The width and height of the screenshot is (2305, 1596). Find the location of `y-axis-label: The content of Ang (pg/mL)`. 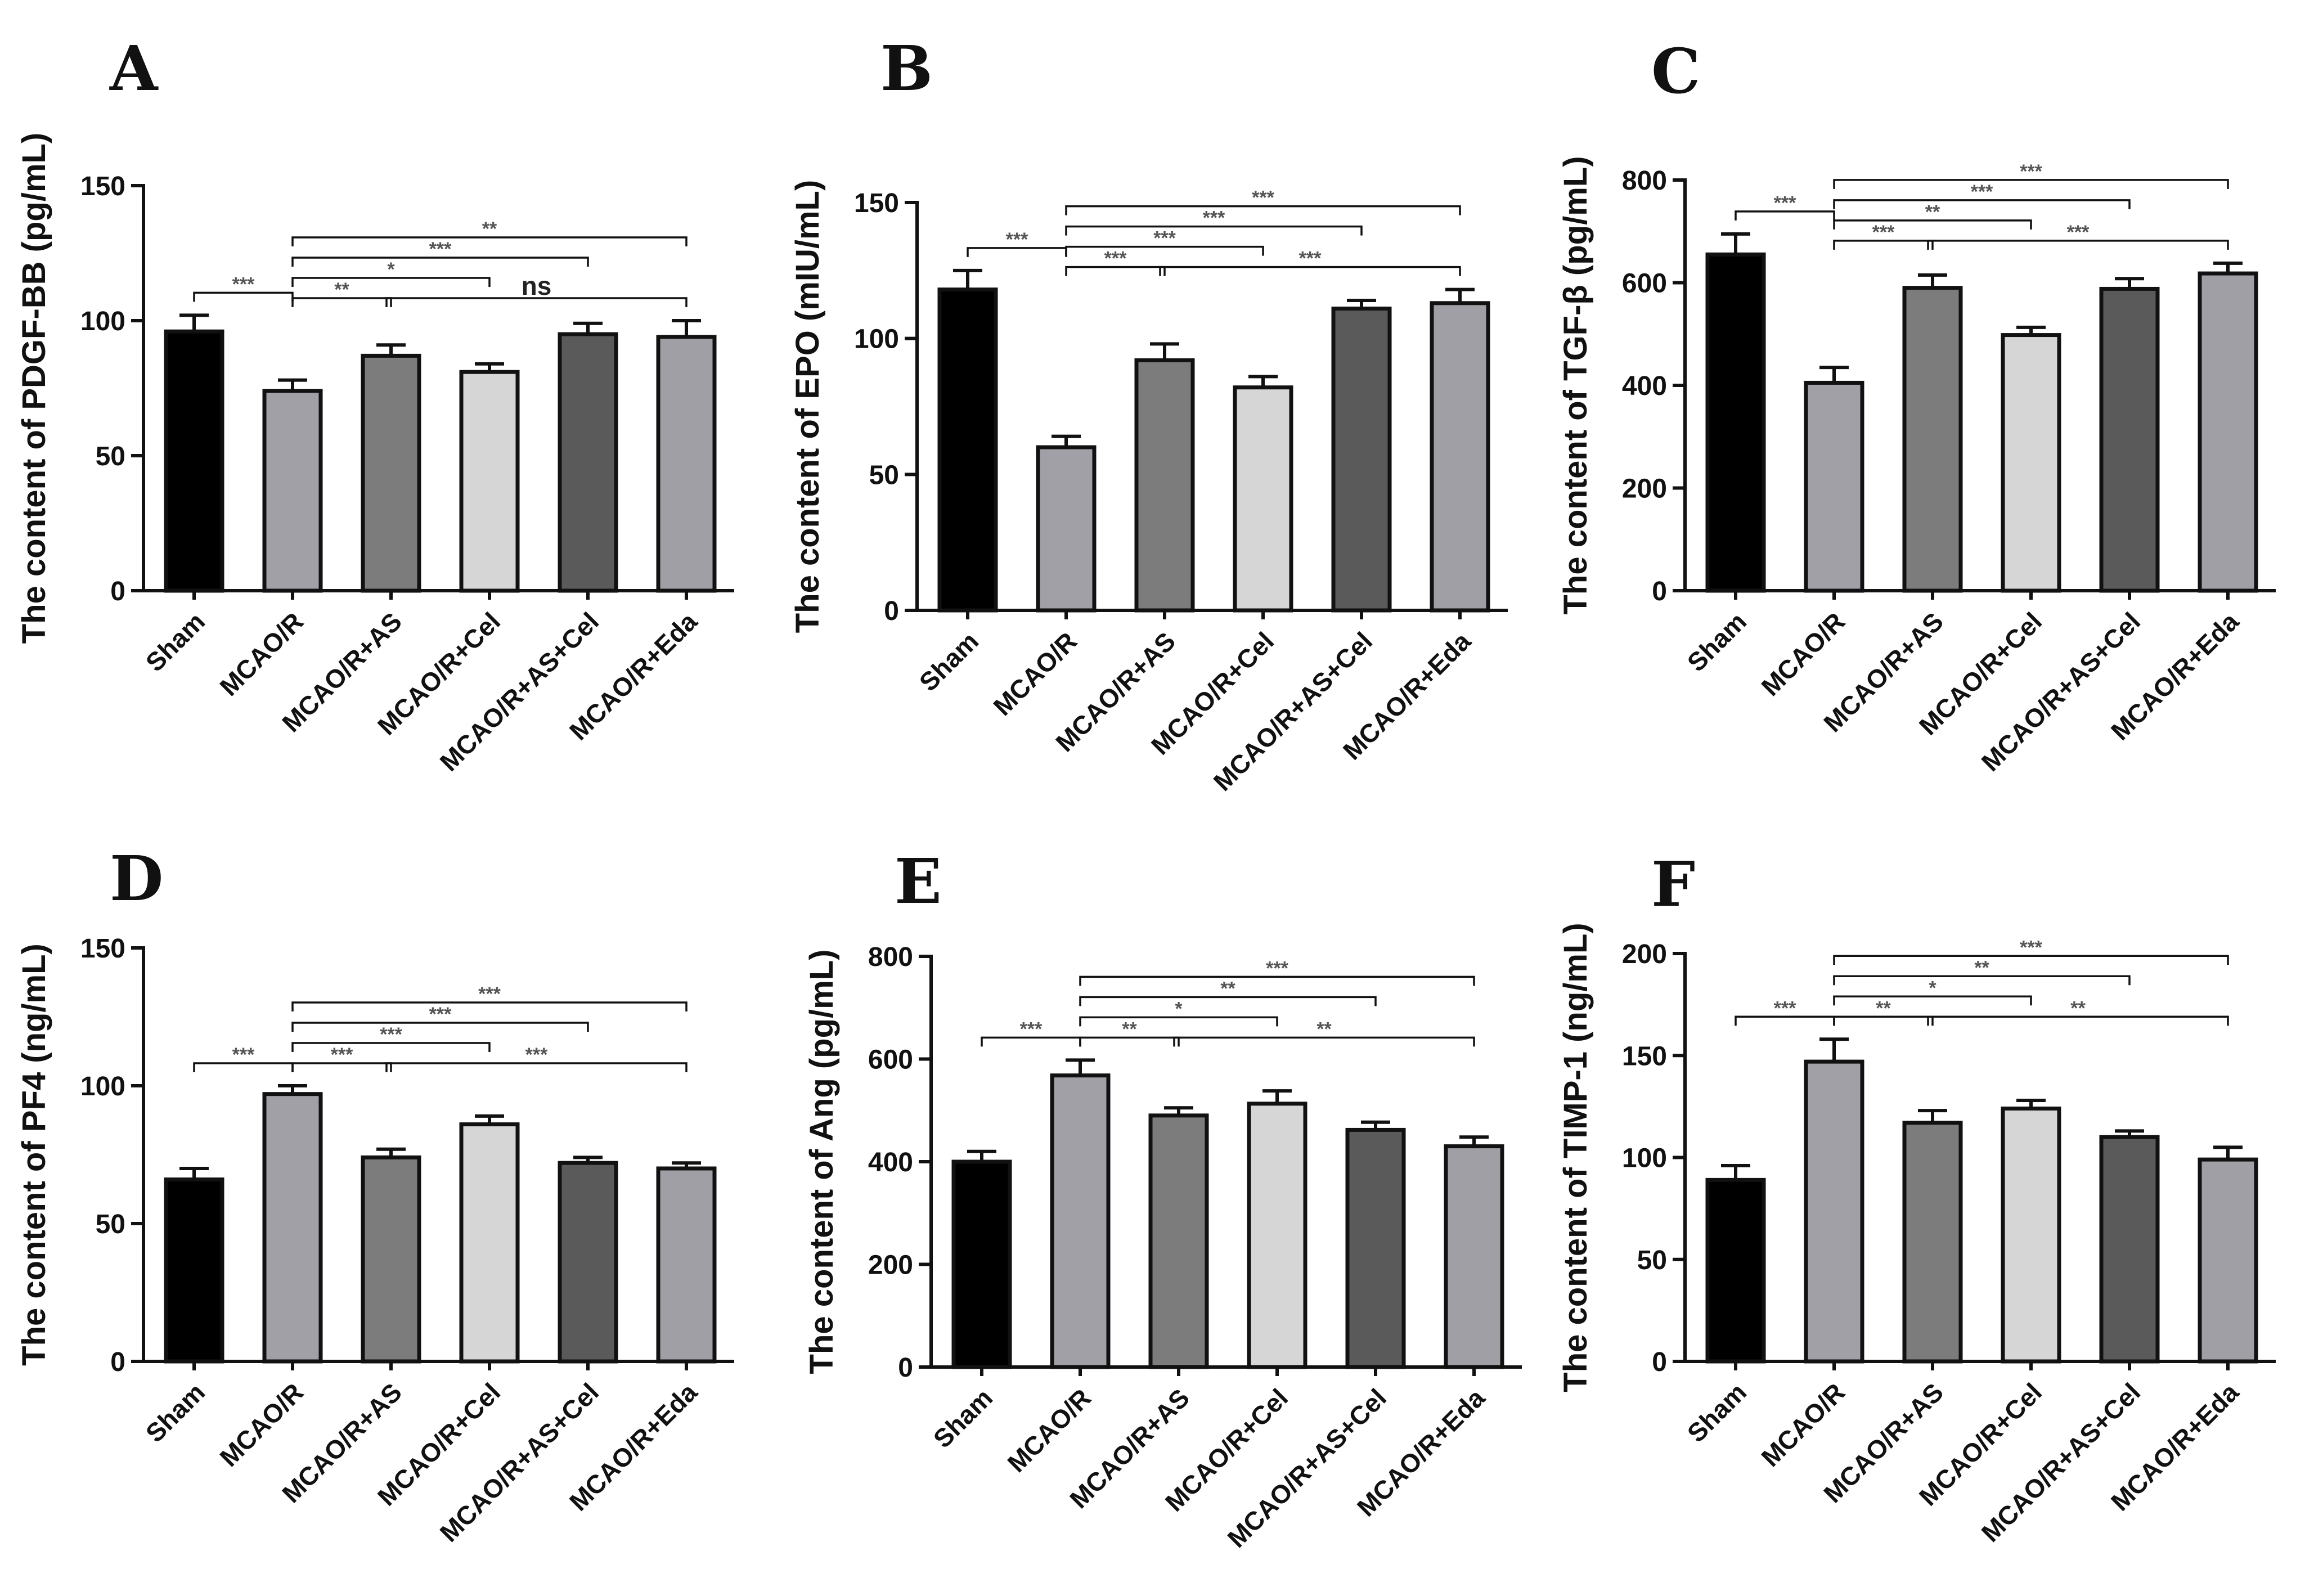

y-axis-label: The content of Ang (pg/mL) is located at coordinates (822, 1162).